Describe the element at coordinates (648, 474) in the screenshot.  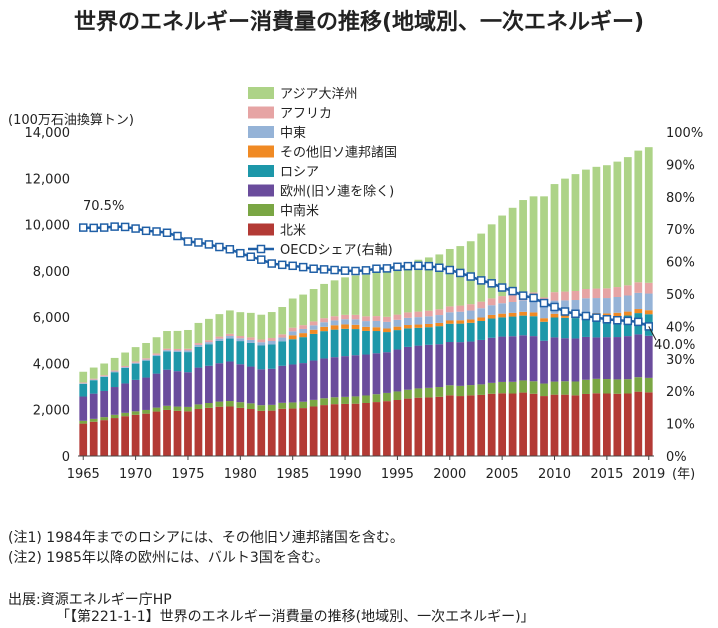
I see `x-tick-label: 2019` at that location.